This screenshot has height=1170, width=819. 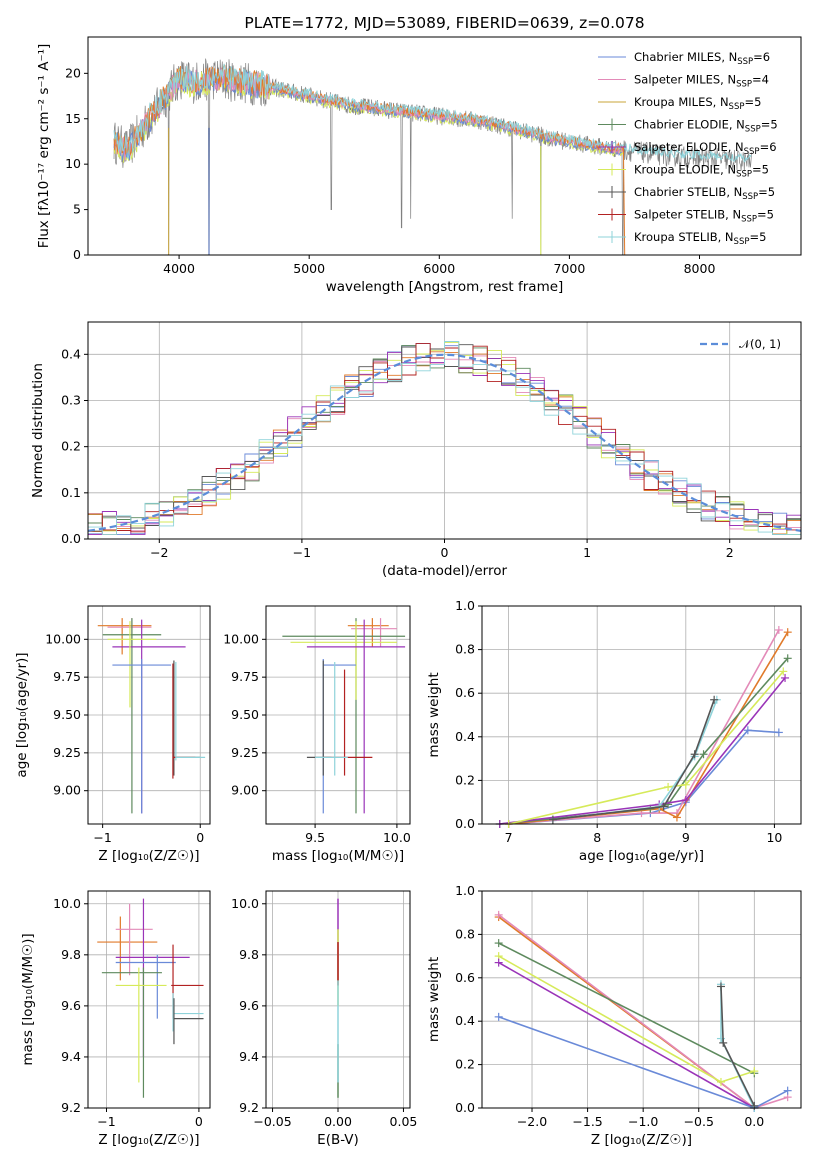 I want to click on legend-entry: Salpeter STELIB, NSSP=5, so click(x=704, y=216).